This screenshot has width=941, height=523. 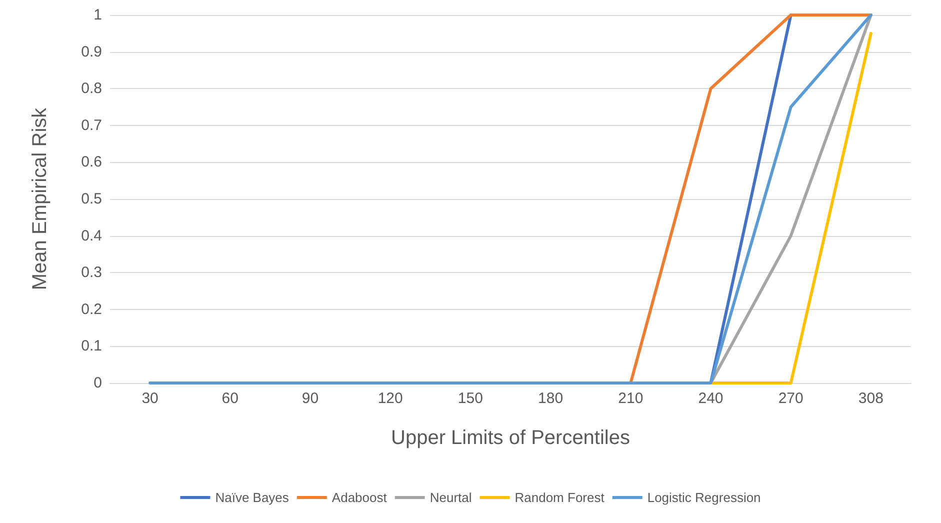 I want to click on y-tick-label: 0.8, so click(x=91, y=89).